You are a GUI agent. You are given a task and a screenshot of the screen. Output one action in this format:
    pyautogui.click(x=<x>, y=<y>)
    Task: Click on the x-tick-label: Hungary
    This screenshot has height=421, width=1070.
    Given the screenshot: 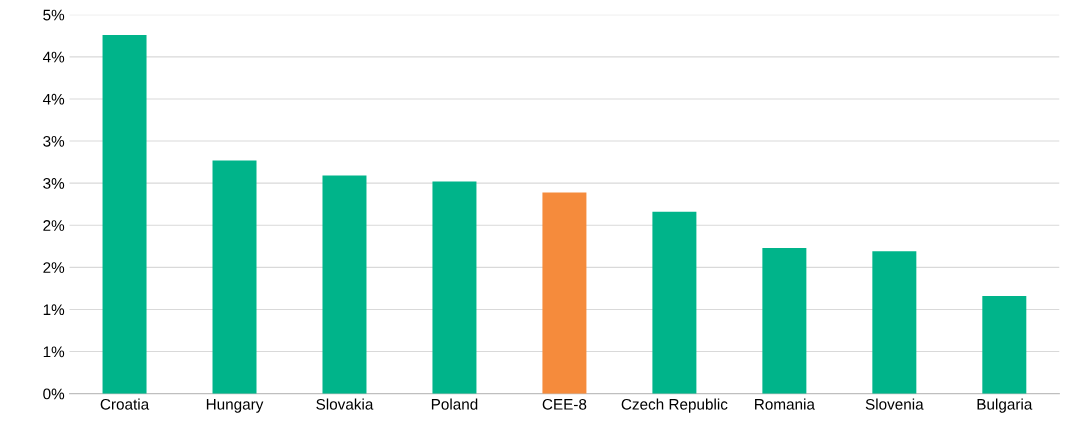 What is the action you would take?
    pyautogui.click(x=235, y=406)
    